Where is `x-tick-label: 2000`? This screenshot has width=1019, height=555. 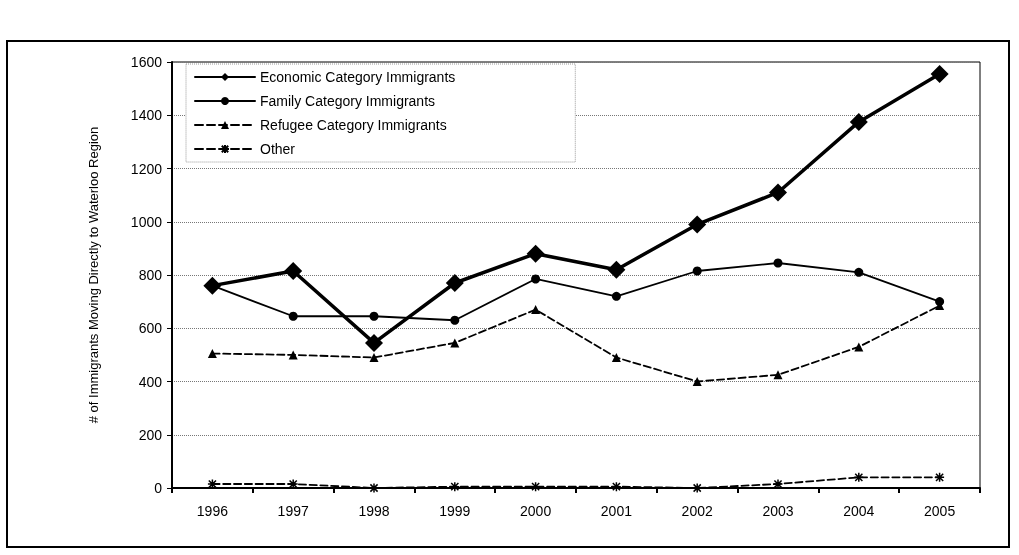
x-tick-label: 2000 is located at coordinates (536, 511).